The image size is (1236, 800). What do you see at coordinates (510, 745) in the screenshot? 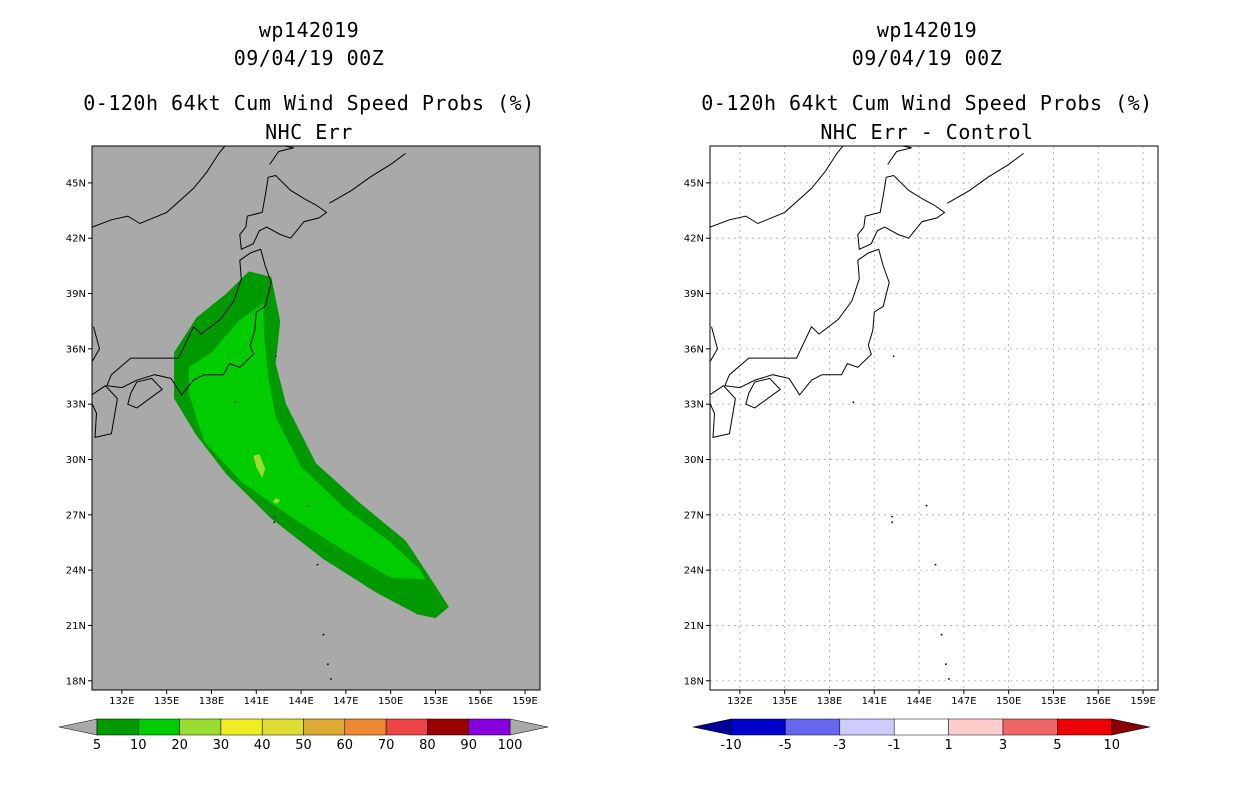
I see `colorbar-label: 100` at bounding box center [510, 745].